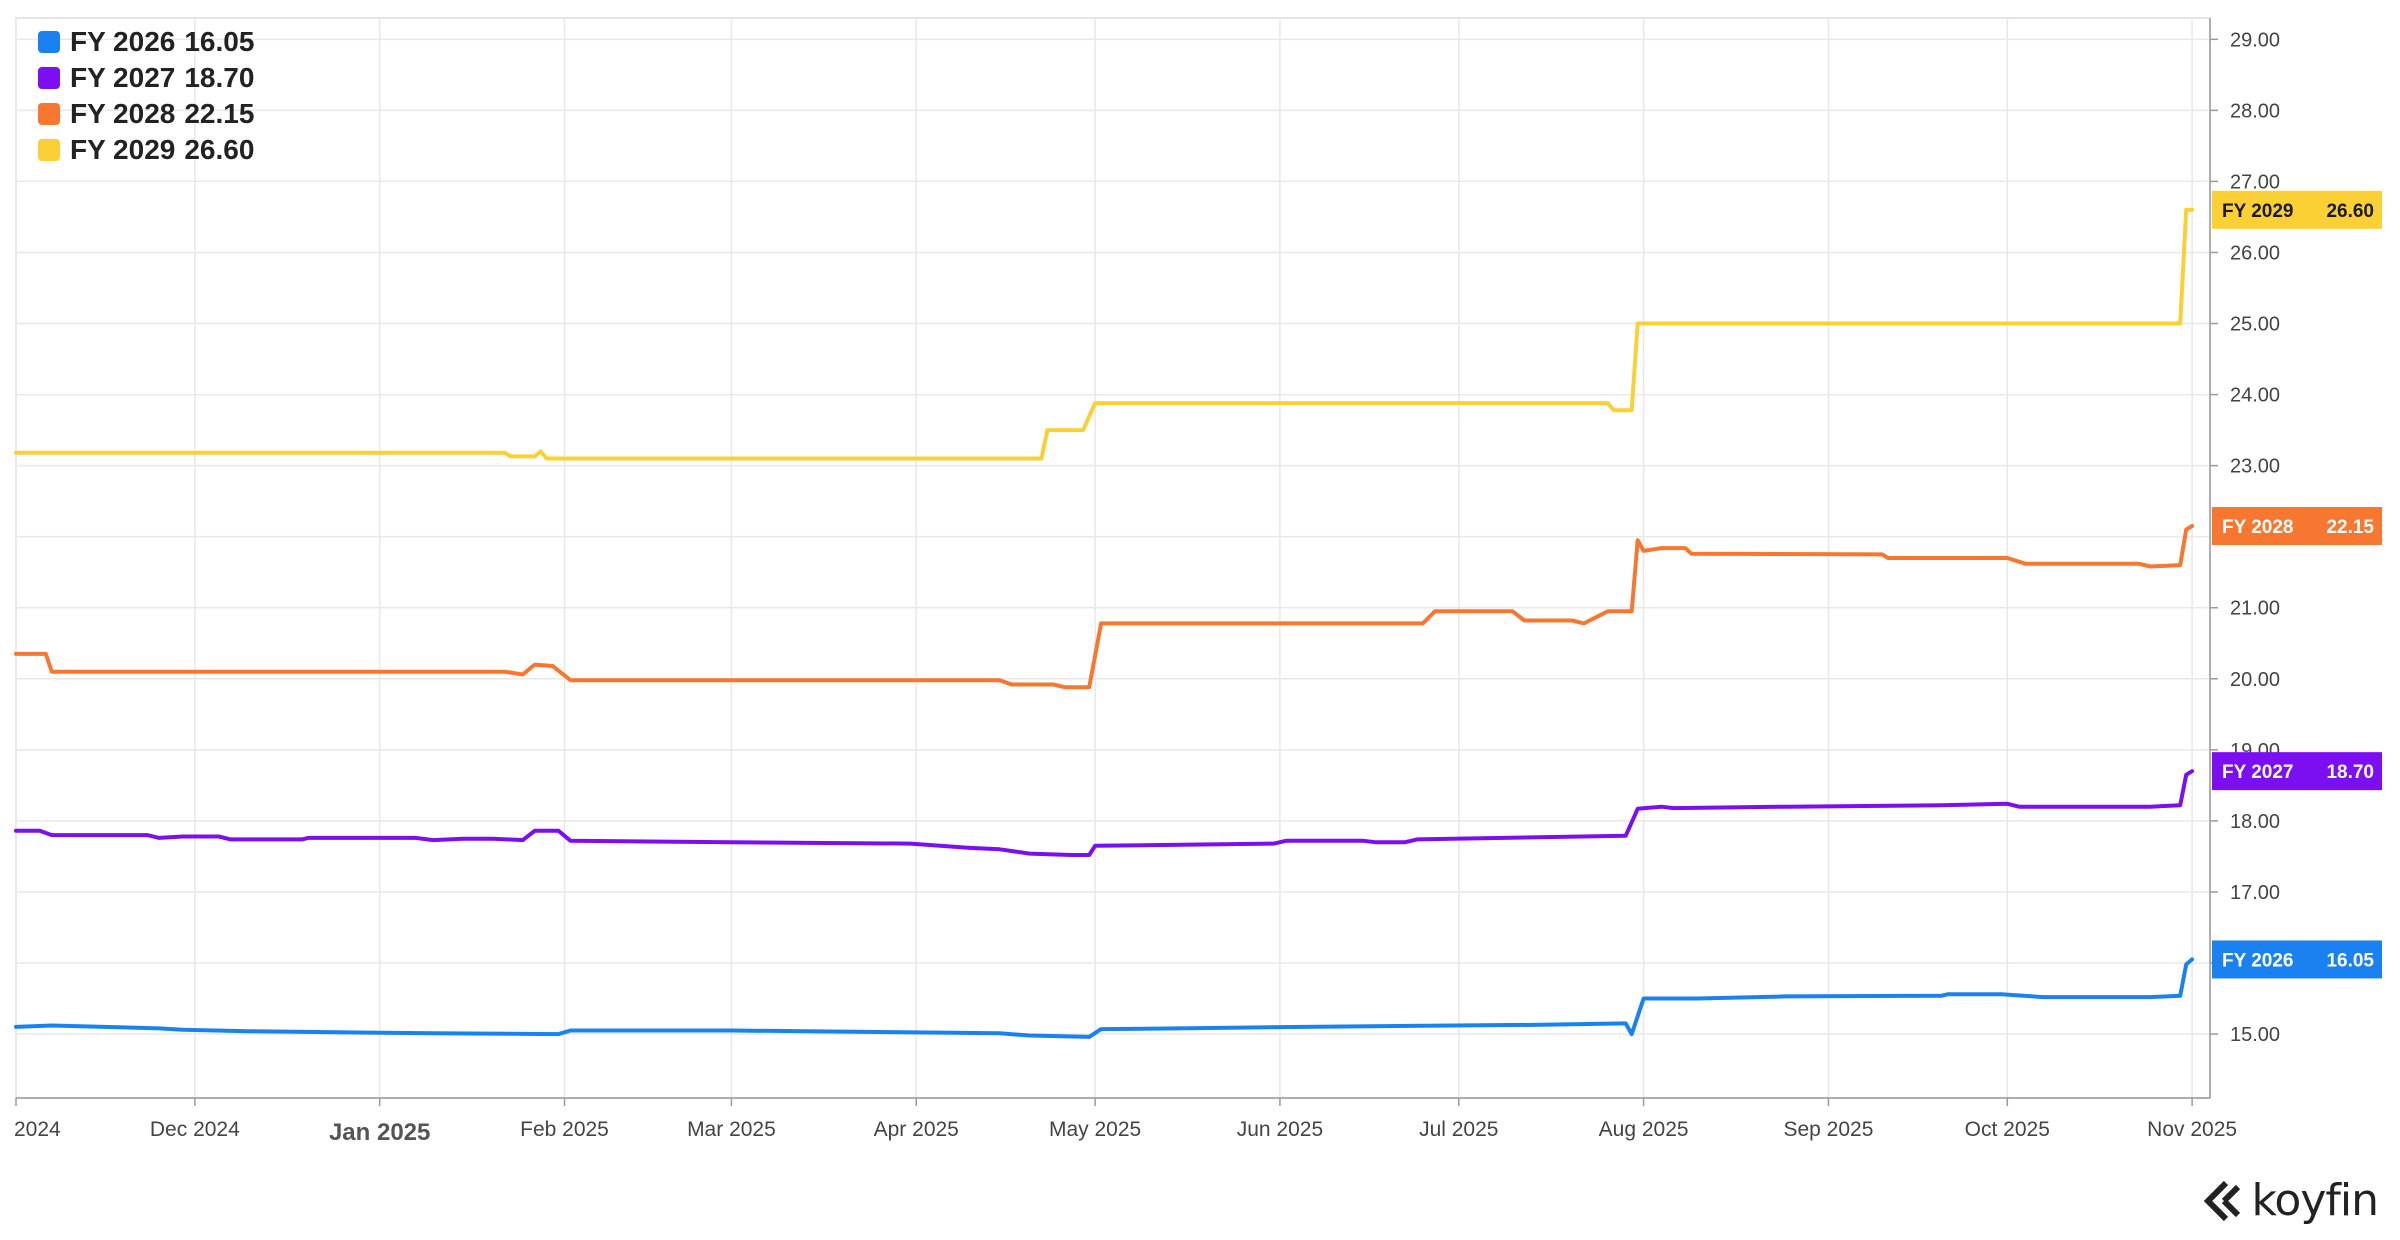 This screenshot has height=1240, width=2400. Describe the element at coordinates (2350, 772) in the screenshot. I see `tag-value: 18.70` at that location.